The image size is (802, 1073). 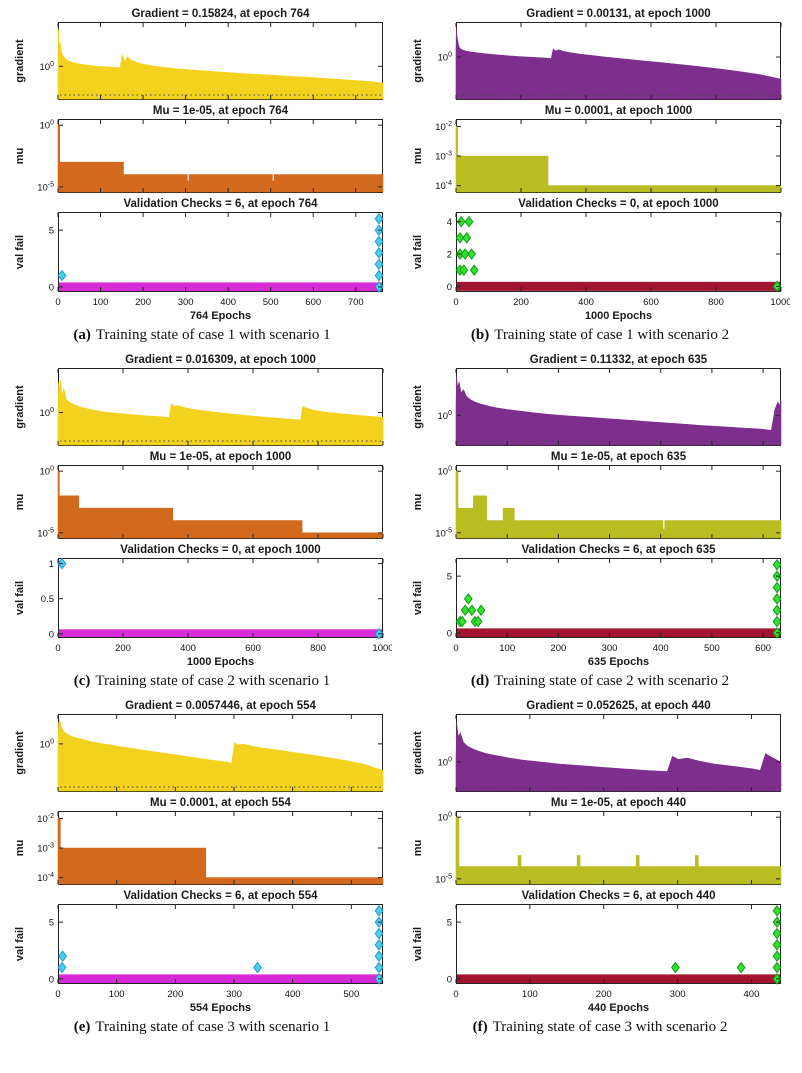 I want to click on caption-text: Training state of case 3 with scenario 2, so click(x=610, y=1027).